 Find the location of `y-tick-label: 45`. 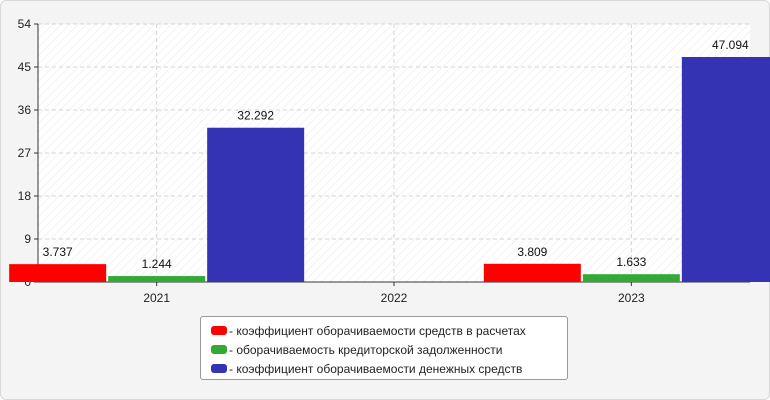

y-tick-label: 45 is located at coordinates (25, 67).